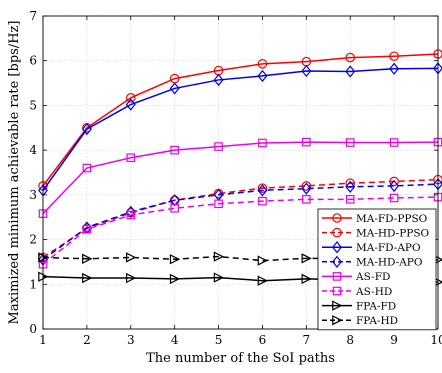 This screenshot has width=442, height=373. Describe the element at coordinates (240, 258) in the screenshot. I see `series-line` at that location.